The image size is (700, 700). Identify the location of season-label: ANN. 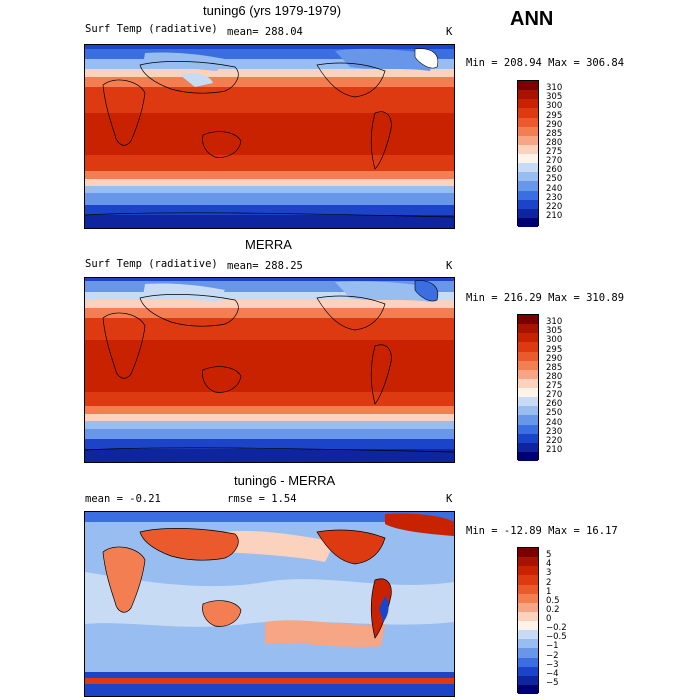
(532, 19).